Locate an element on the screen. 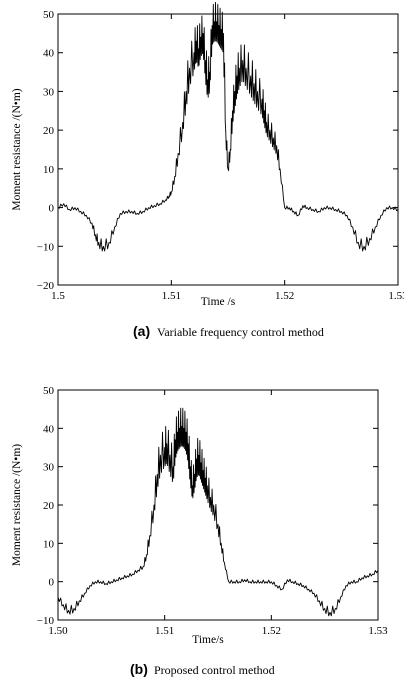 Image resolution: width=404 pixels, height=684 pixels. caption-title: Proposed control method is located at coordinates (214, 670).